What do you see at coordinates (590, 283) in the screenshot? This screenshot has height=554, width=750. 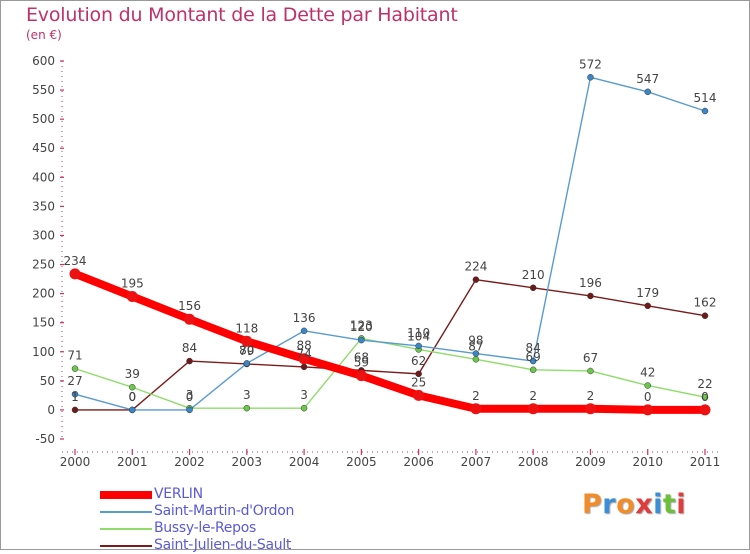 I see `data-label: 196` at bounding box center [590, 283].